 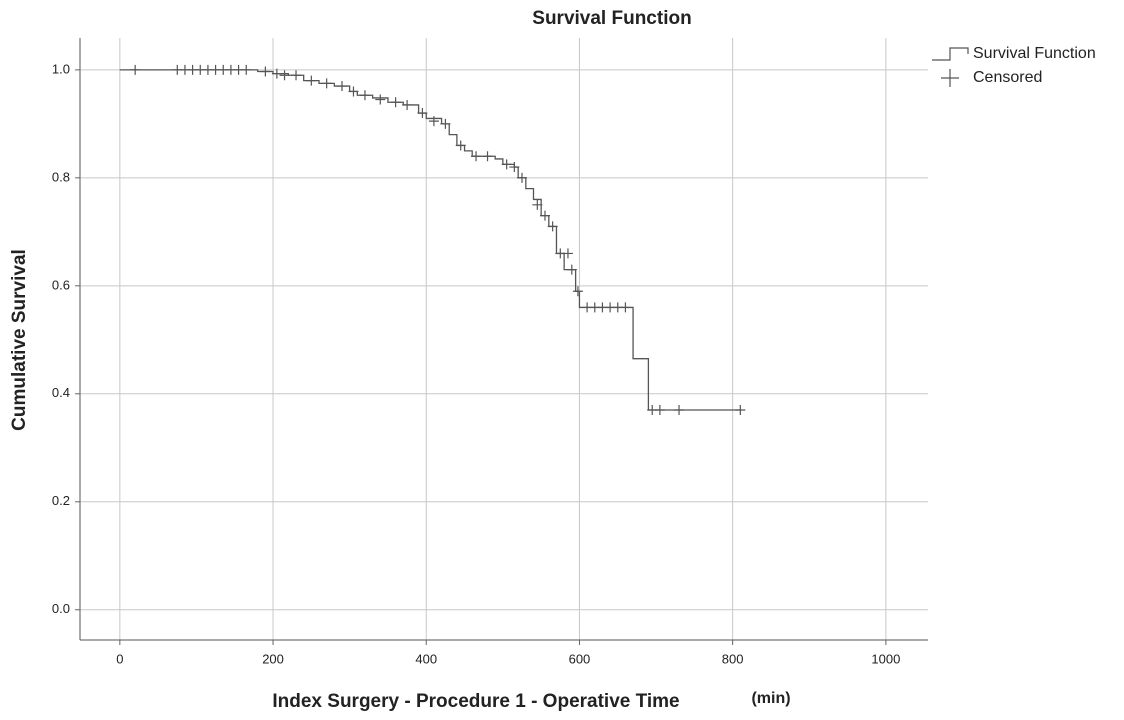 I want to click on x-axis-unit: (min), so click(x=770, y=698).